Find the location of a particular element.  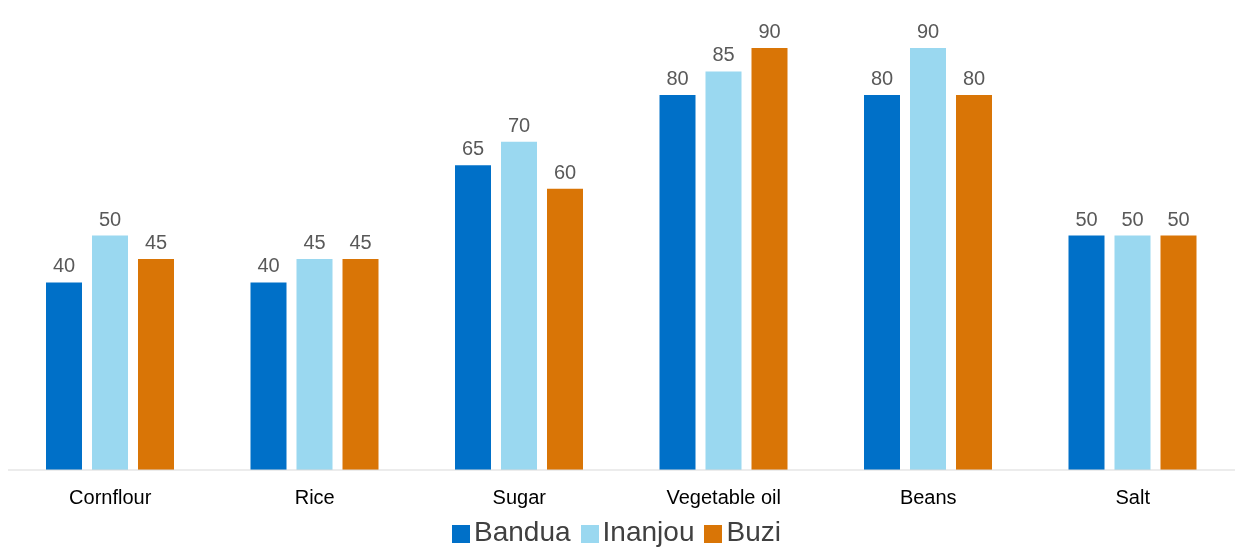

x-tick-label: Beans is located at coordinates (928, 497).